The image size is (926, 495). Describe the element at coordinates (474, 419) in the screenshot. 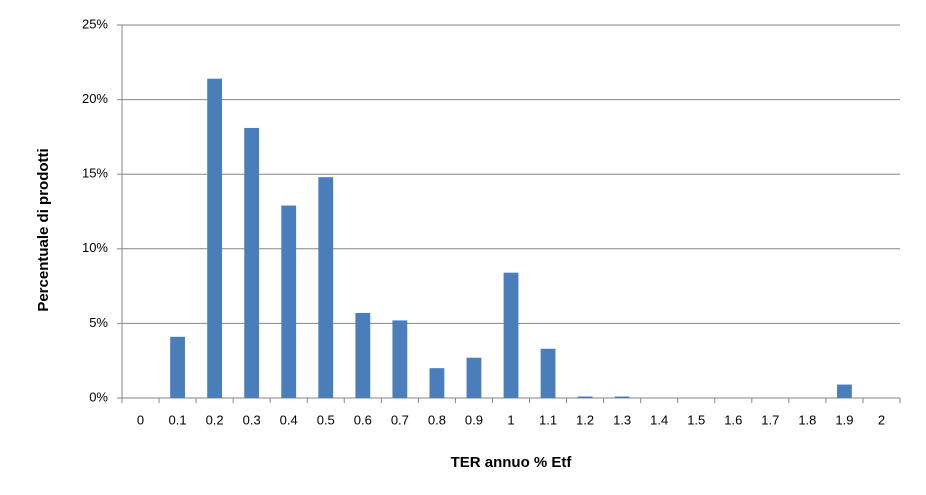

I see `x-tick-label: 0.9` at that location.